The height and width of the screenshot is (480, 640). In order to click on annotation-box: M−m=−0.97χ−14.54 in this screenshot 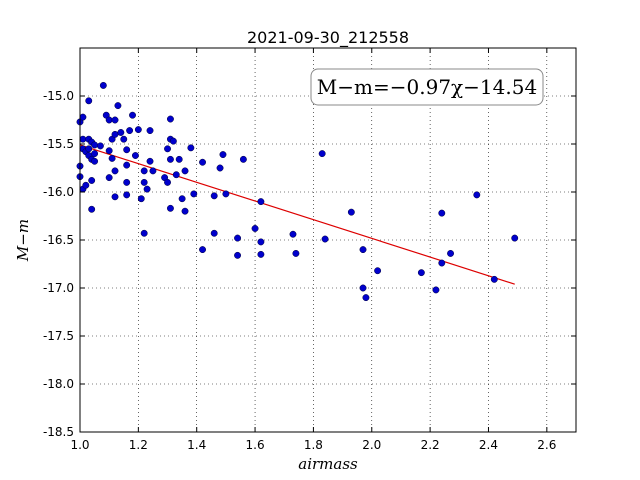, I will do `click(427, 87)`.